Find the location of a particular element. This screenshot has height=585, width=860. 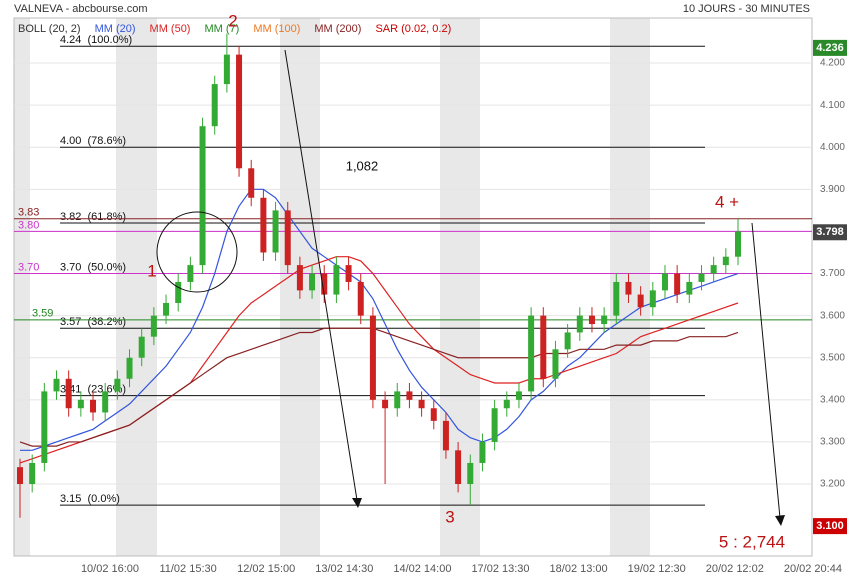

level-label: 3.59 is located at coordinates (42, 314).